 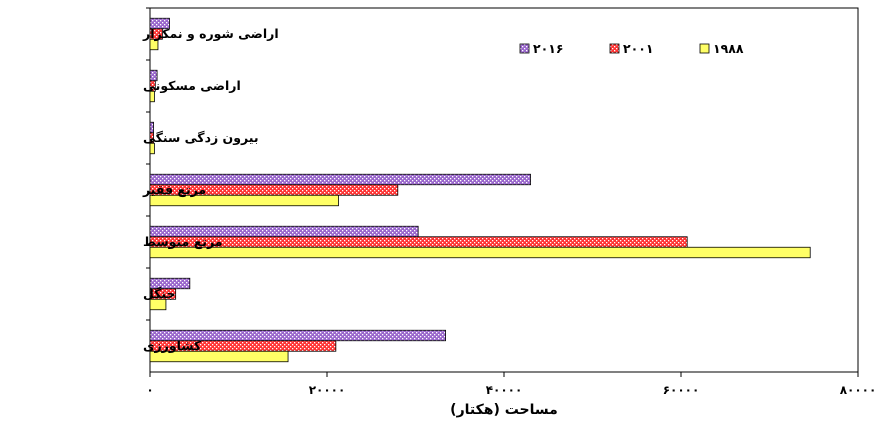 What do you see at coordinates (504, 390) in the screenshot?
I see `x-tick-label: ۴۰۰۰۰` at bounding box center [504, 390].